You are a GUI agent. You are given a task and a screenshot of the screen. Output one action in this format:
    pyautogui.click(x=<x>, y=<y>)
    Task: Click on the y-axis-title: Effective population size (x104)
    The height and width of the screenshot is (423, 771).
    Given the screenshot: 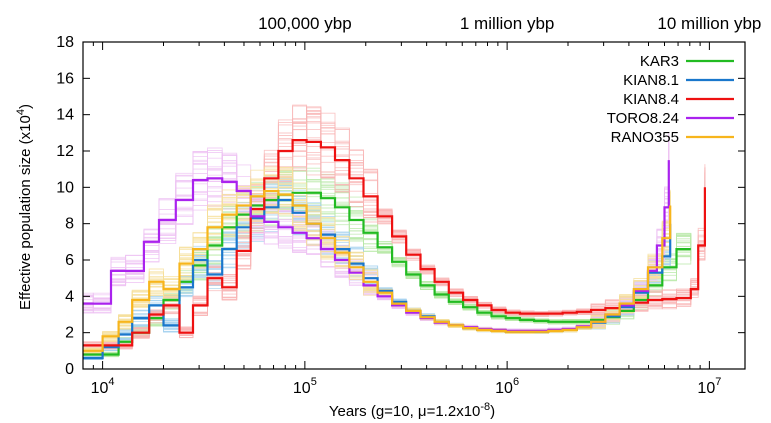 What is the action you would take?
    pyautogui.click(x=24, y=207)
    